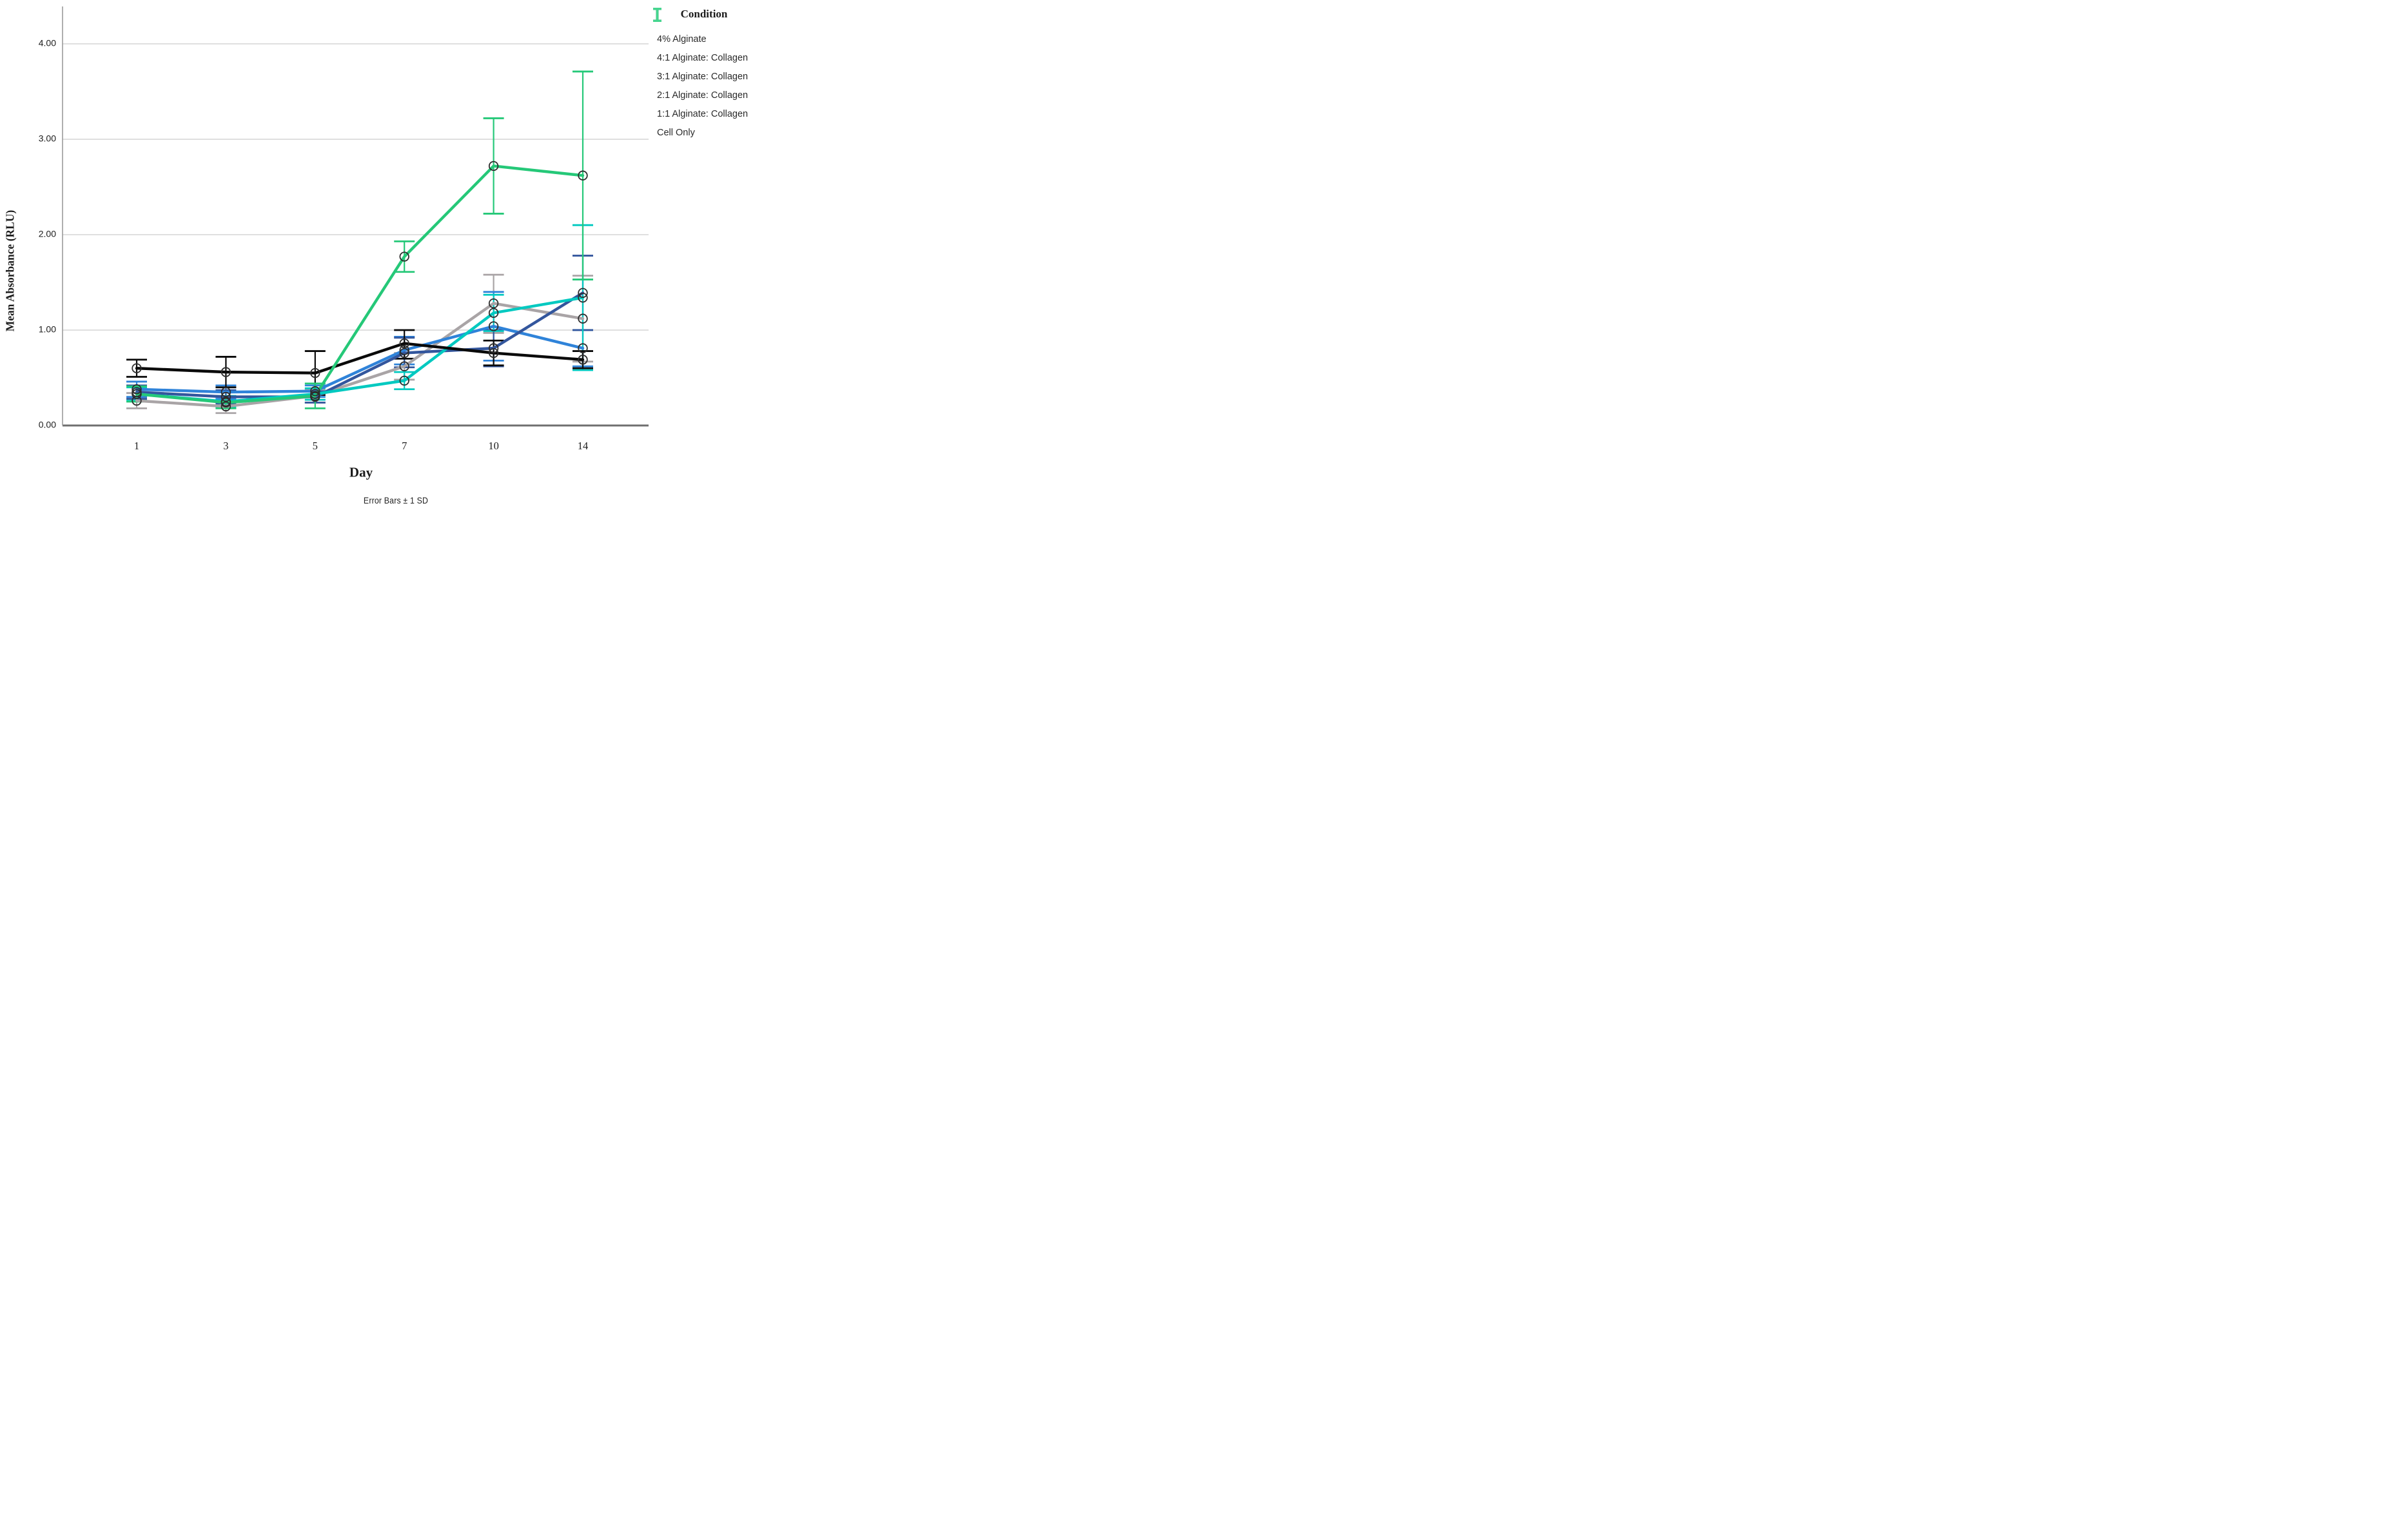 This screenshot has width=2408, height=1535. Describe the element at coordinates (315, 446) in the screenshot. I see `x-tick-label: 5` at that location.